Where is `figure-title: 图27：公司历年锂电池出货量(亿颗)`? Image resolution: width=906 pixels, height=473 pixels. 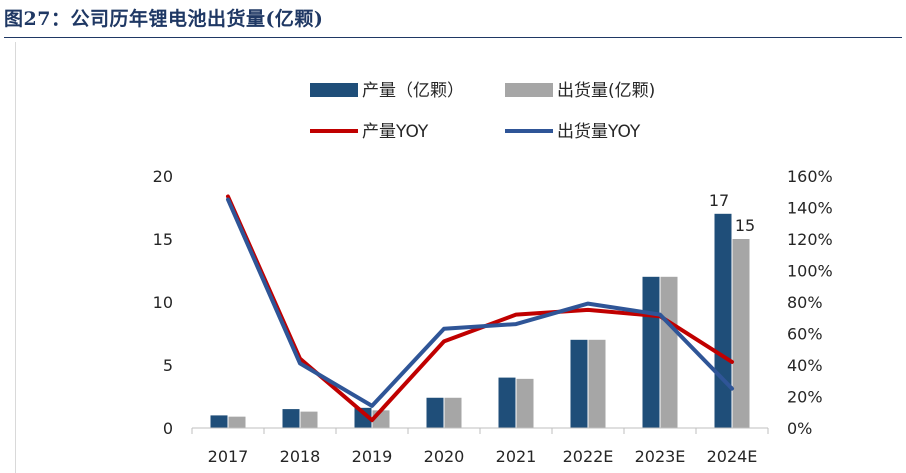 figure-title: 图27：公司历年锂电池出货量(亿颗) is located at coordinates (164, 19).